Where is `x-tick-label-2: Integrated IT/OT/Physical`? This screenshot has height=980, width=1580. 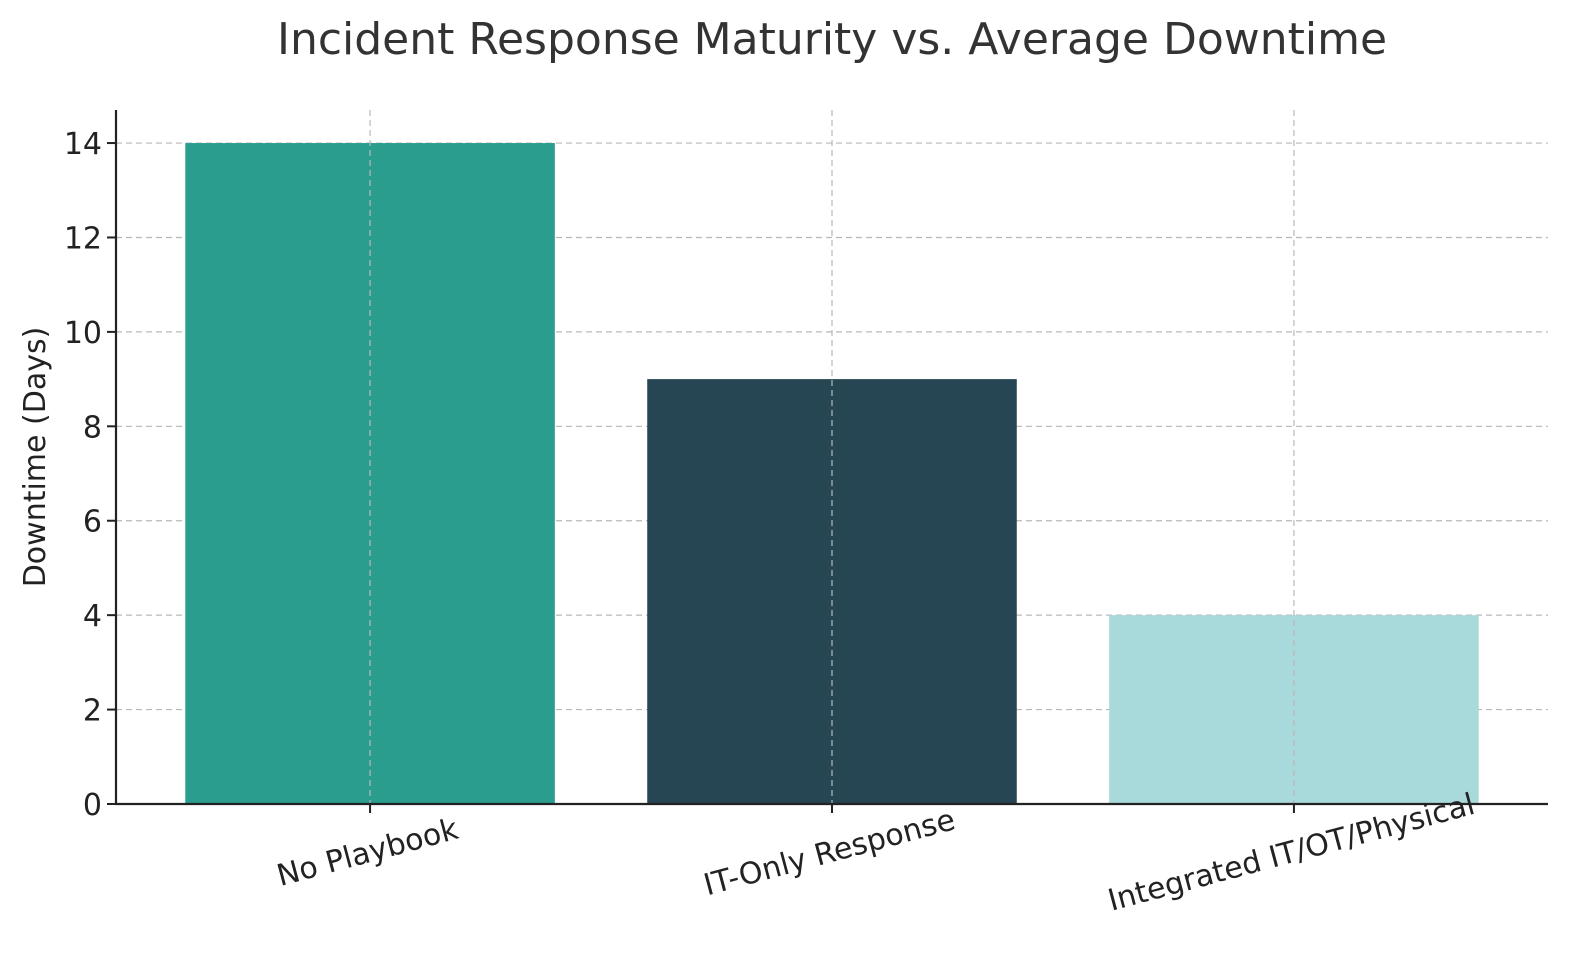 x-tick-label-2: Integrated IT/OT/Physical is located at coordinates (1291, 853).